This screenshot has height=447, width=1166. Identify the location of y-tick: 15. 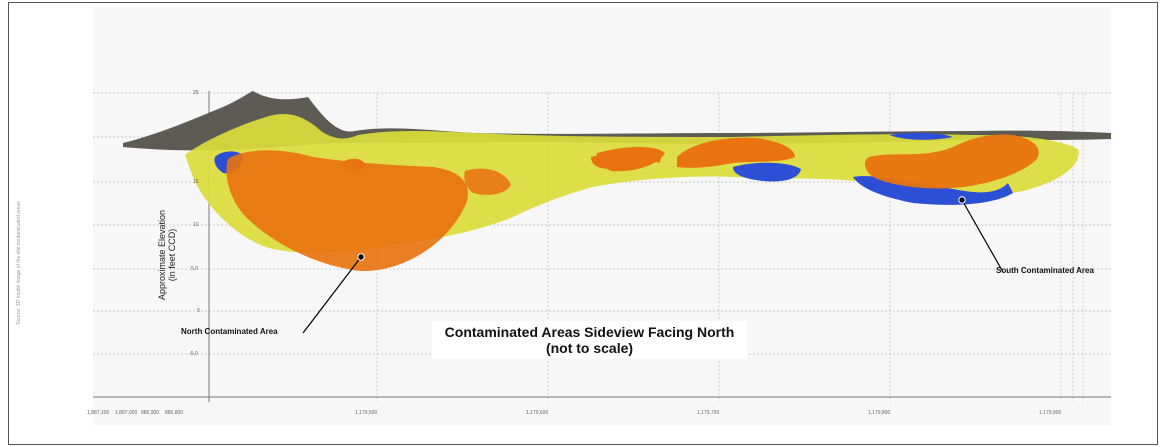
(196, 182).